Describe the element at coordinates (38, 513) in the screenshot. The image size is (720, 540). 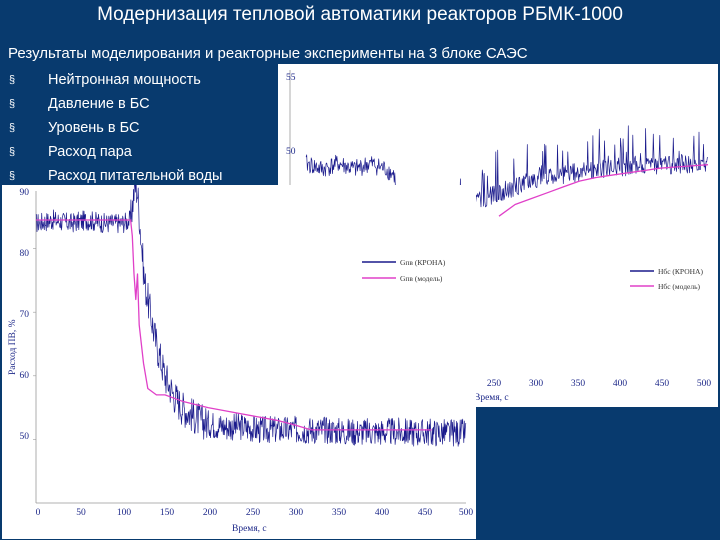
I see `x-tick-label: 0` at that location.